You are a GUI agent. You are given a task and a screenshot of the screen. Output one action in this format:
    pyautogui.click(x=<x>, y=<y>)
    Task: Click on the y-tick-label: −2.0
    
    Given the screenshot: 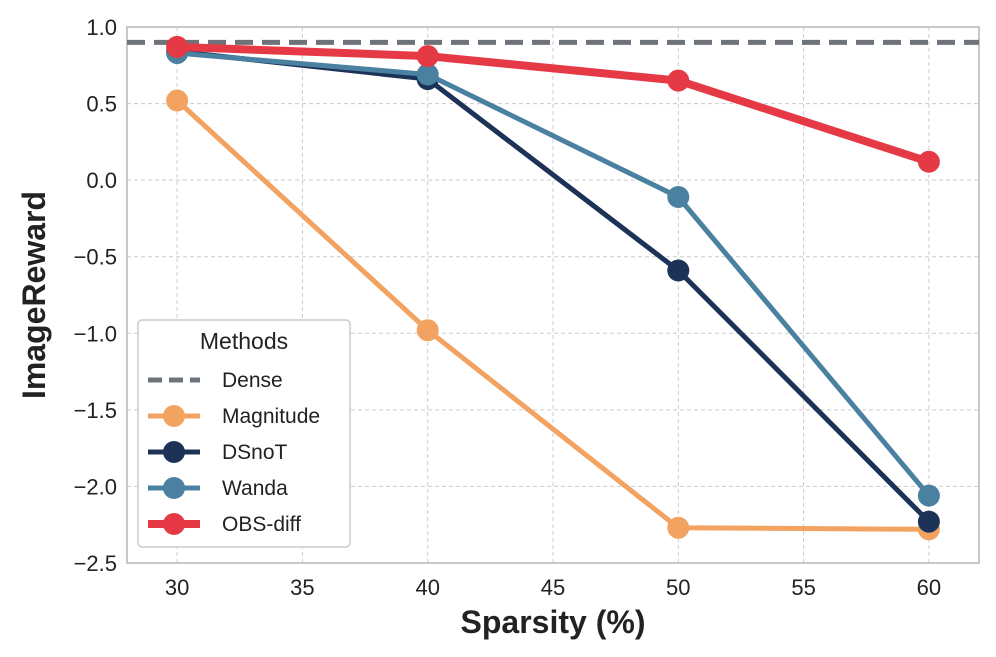 What is the action you would take?
    pyautogui.click(x=95, y=486)
    